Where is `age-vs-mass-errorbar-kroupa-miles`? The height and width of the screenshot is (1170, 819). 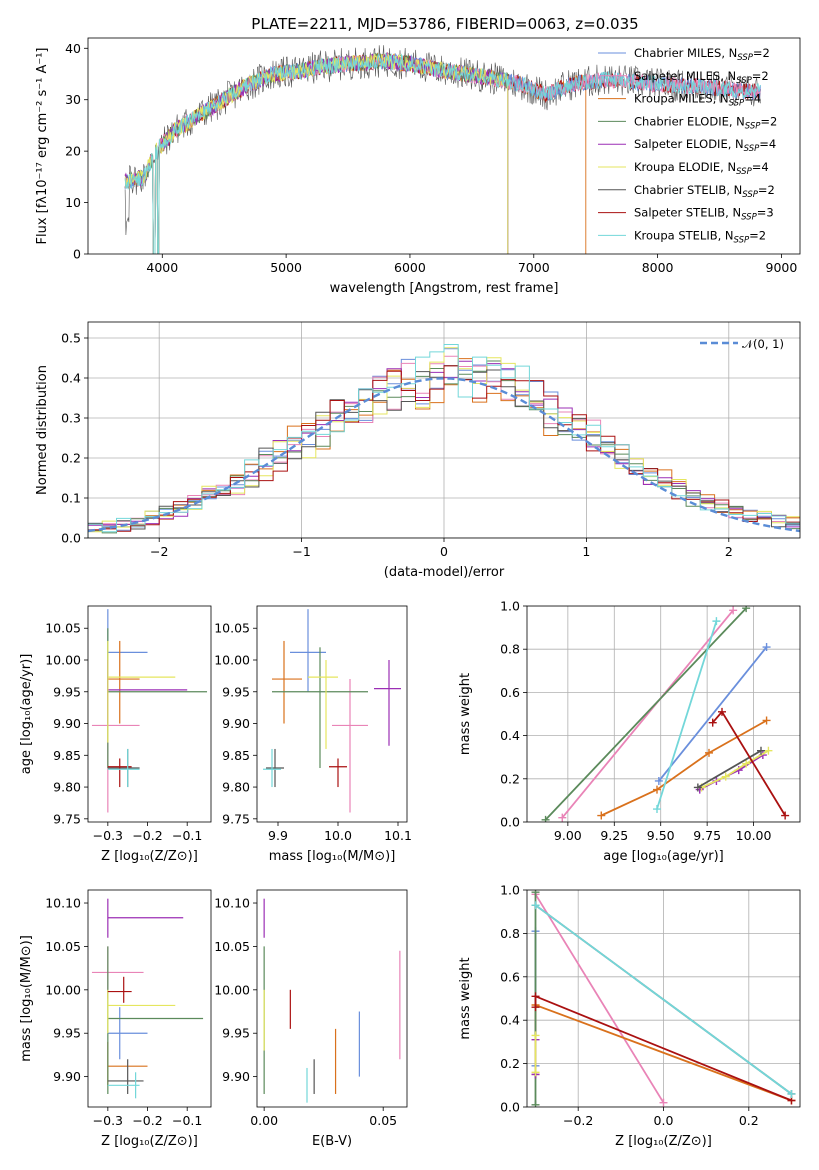
age-vs-mass-errorbar-kroupa-miles is located at coordinates (287, 682).